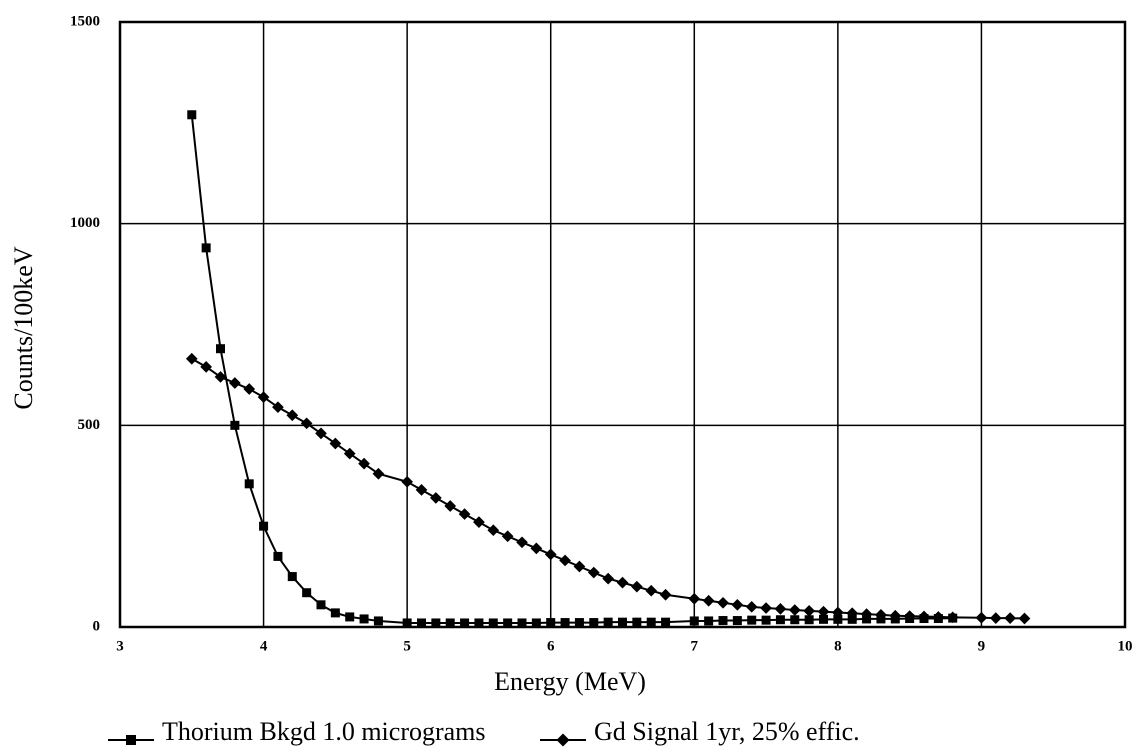 Image resolution: width=1141 pixels, height=756 pixels. I want to click on x-tick-label: 6, so click(551, 646).